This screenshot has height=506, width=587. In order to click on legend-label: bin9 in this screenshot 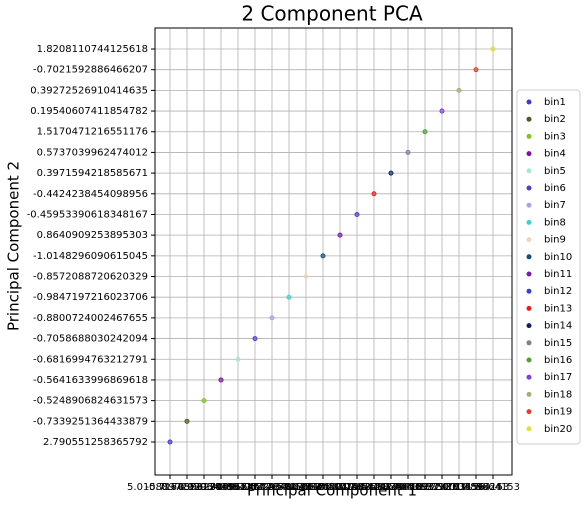, I will do `click(555, 240)`.